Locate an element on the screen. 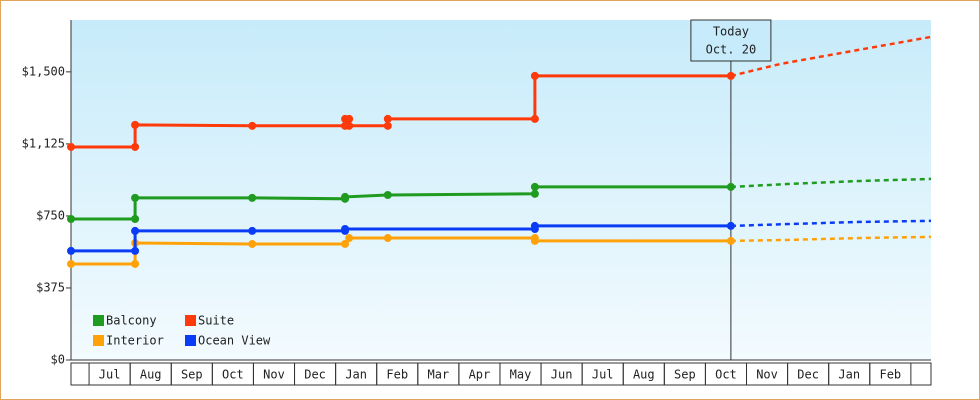 The width and height of the screenshot is (980, 400). legend-label: Interior is located at coordinates (135, 341).